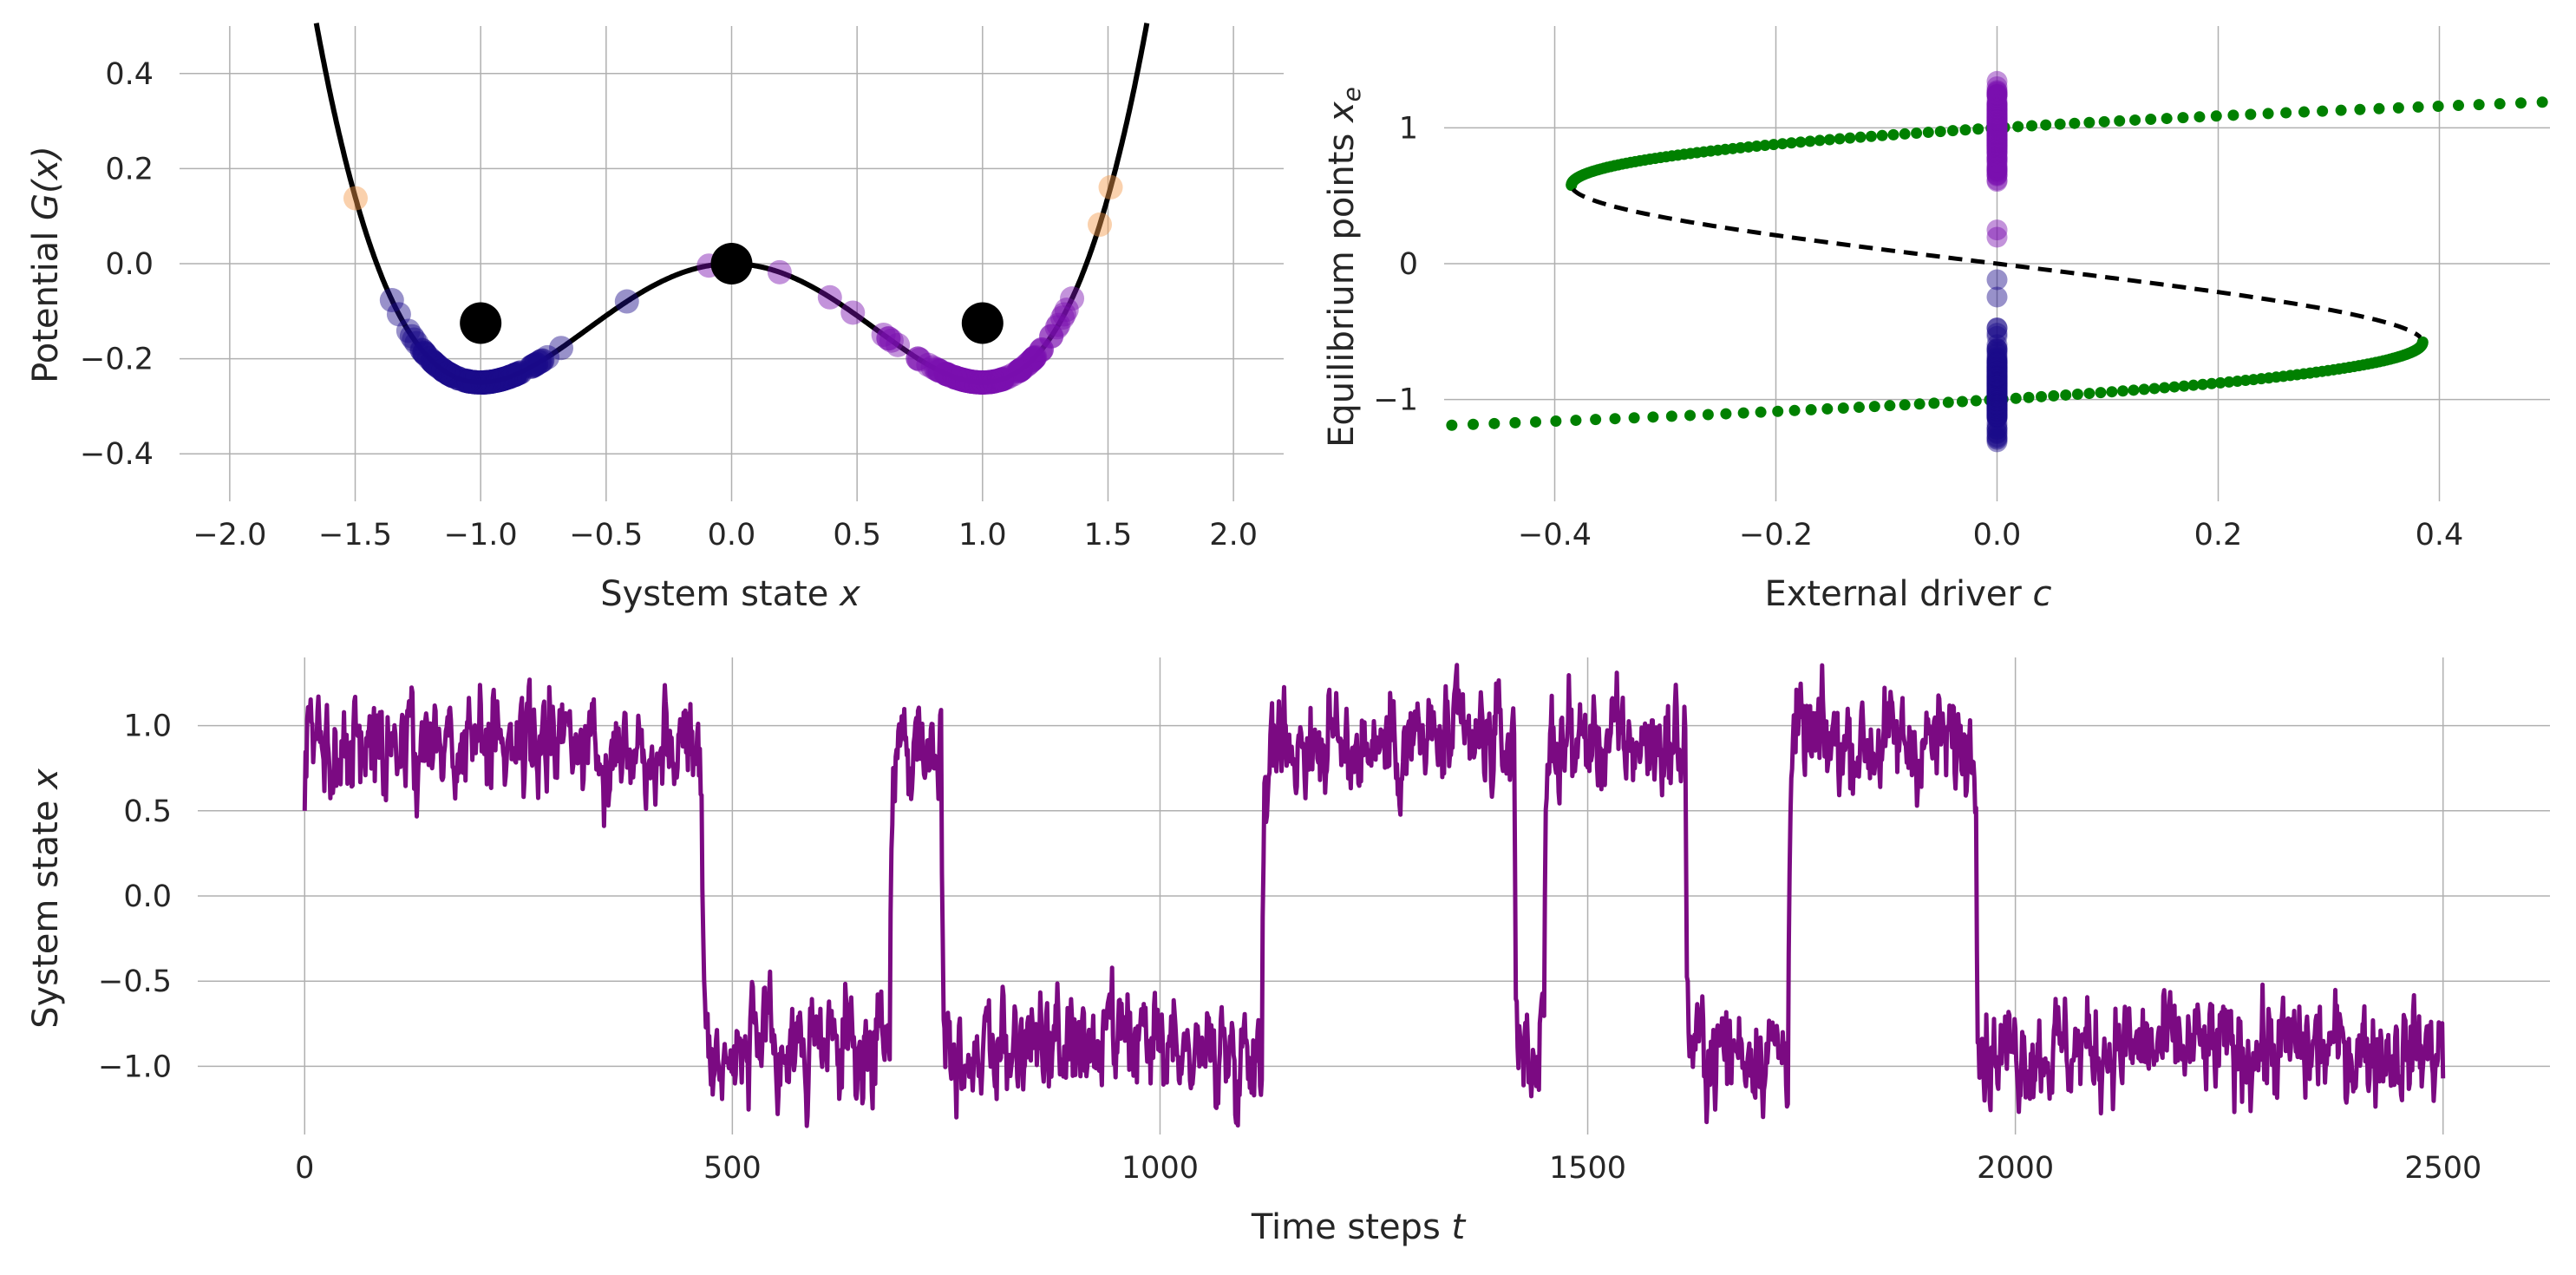 The height and width of the screenshot is (1275, 2576). I want to click on potential-equilibria, so click(732, 293).